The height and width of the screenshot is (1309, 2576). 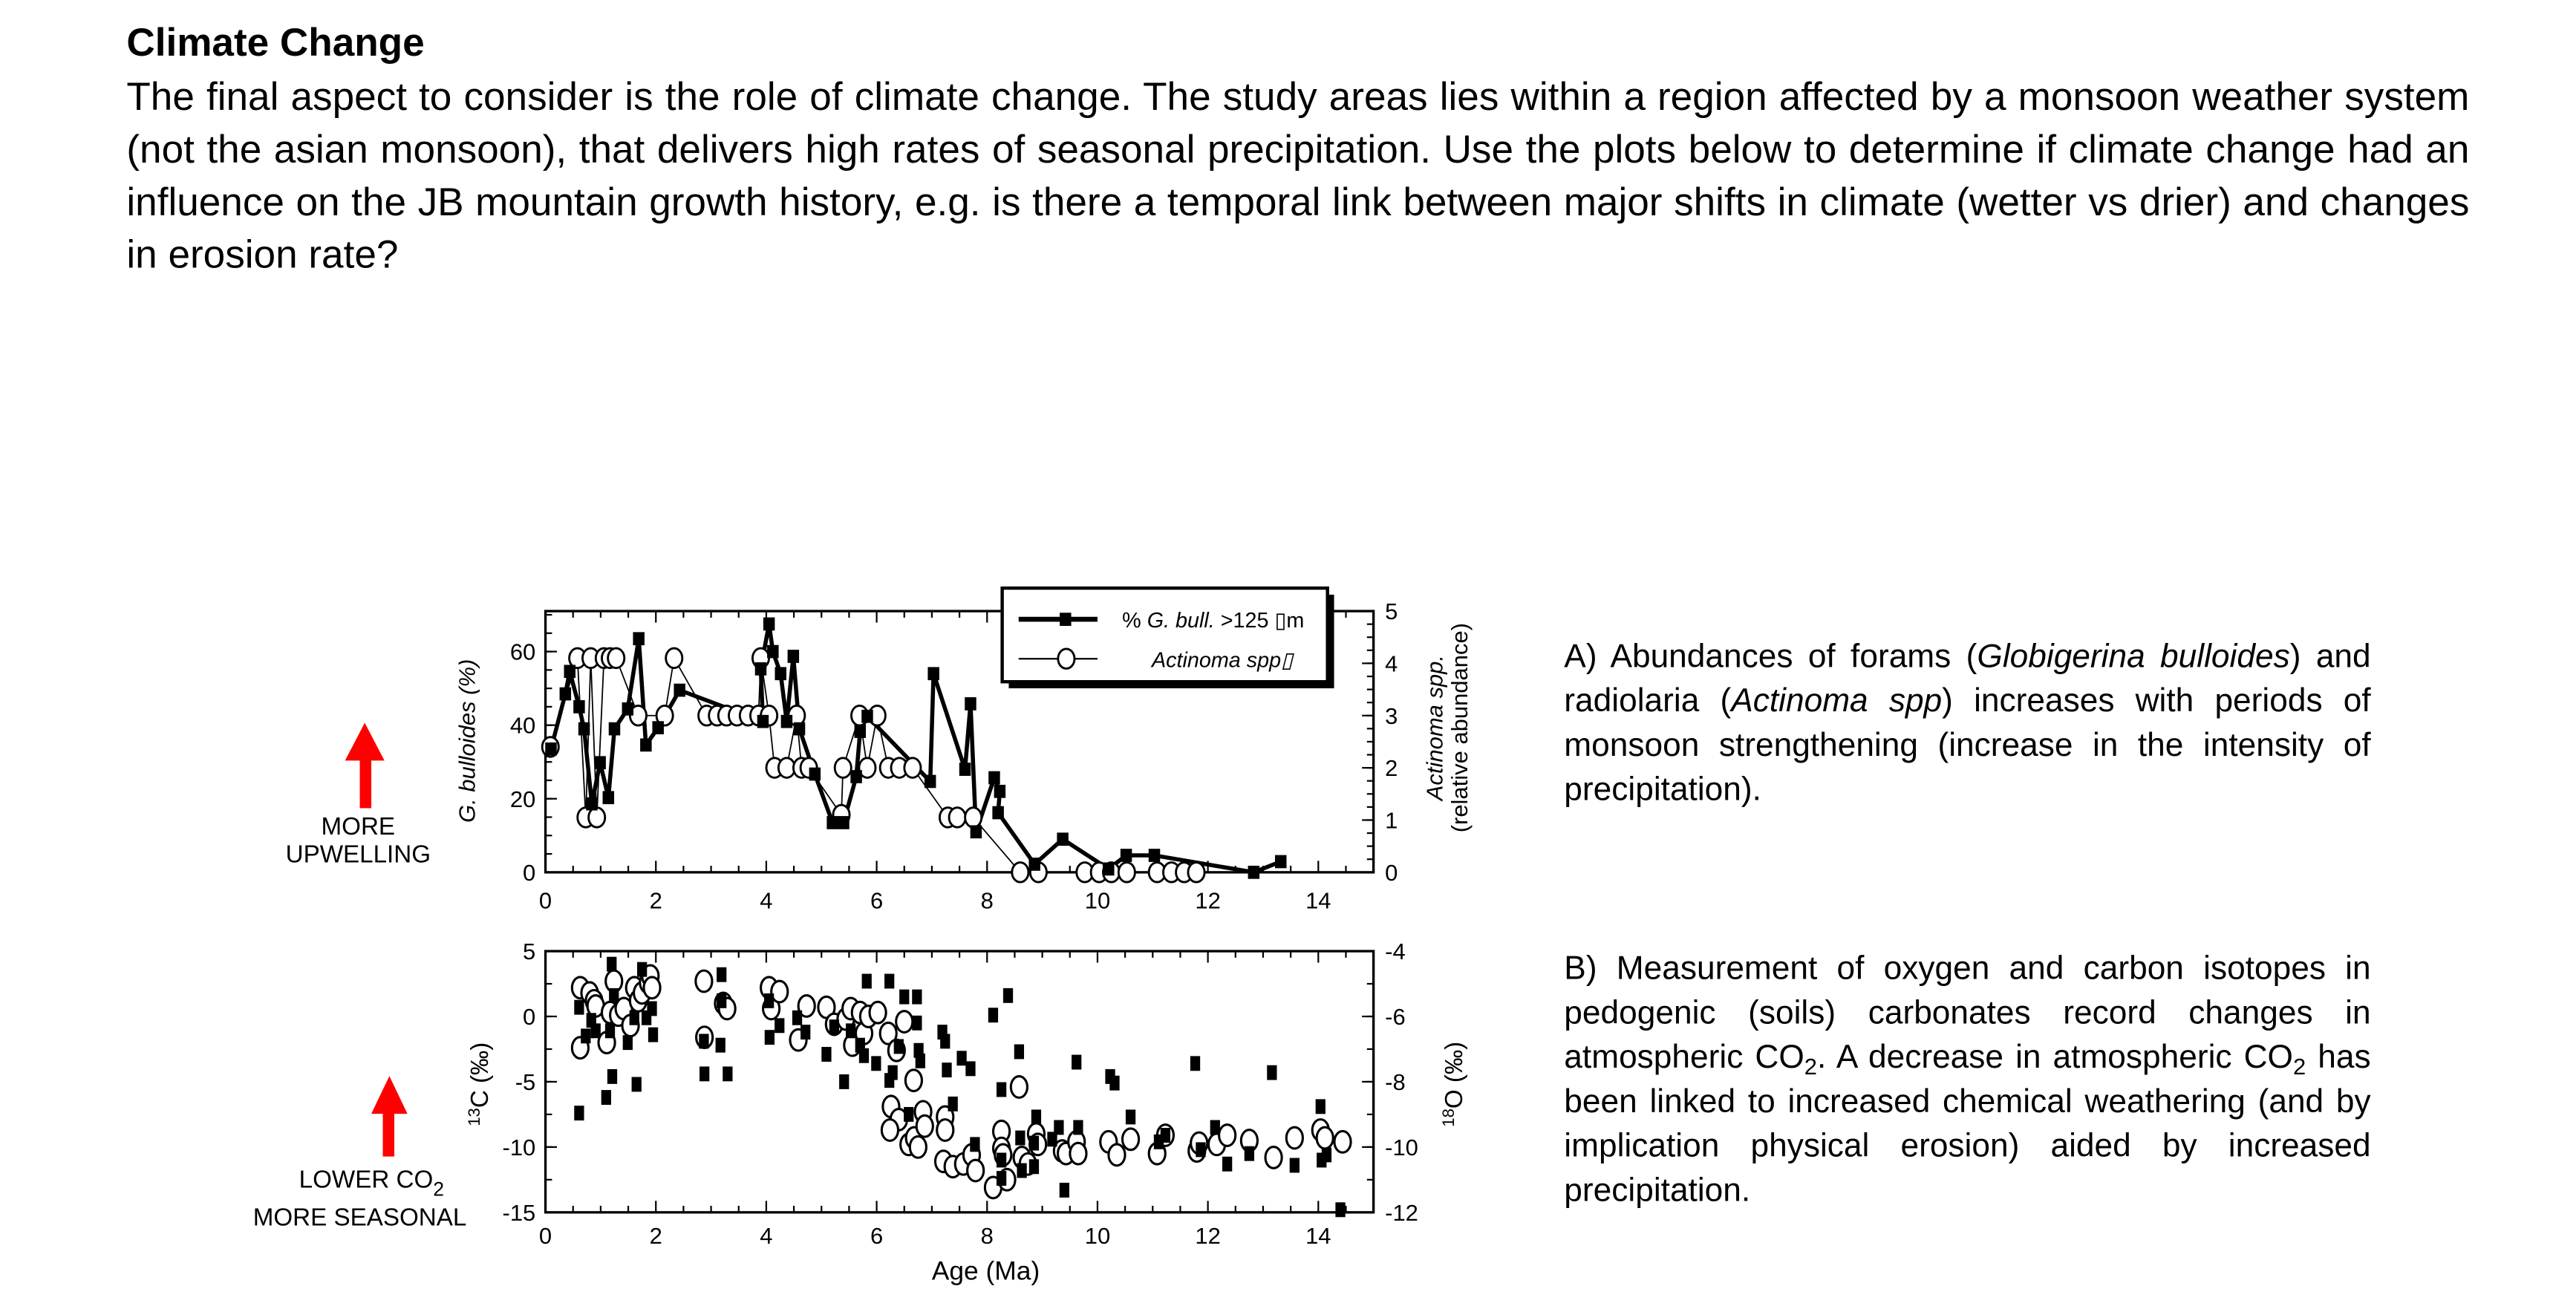 I want to click on legend-label-part: G. bull., so click(x=1181, y=621).